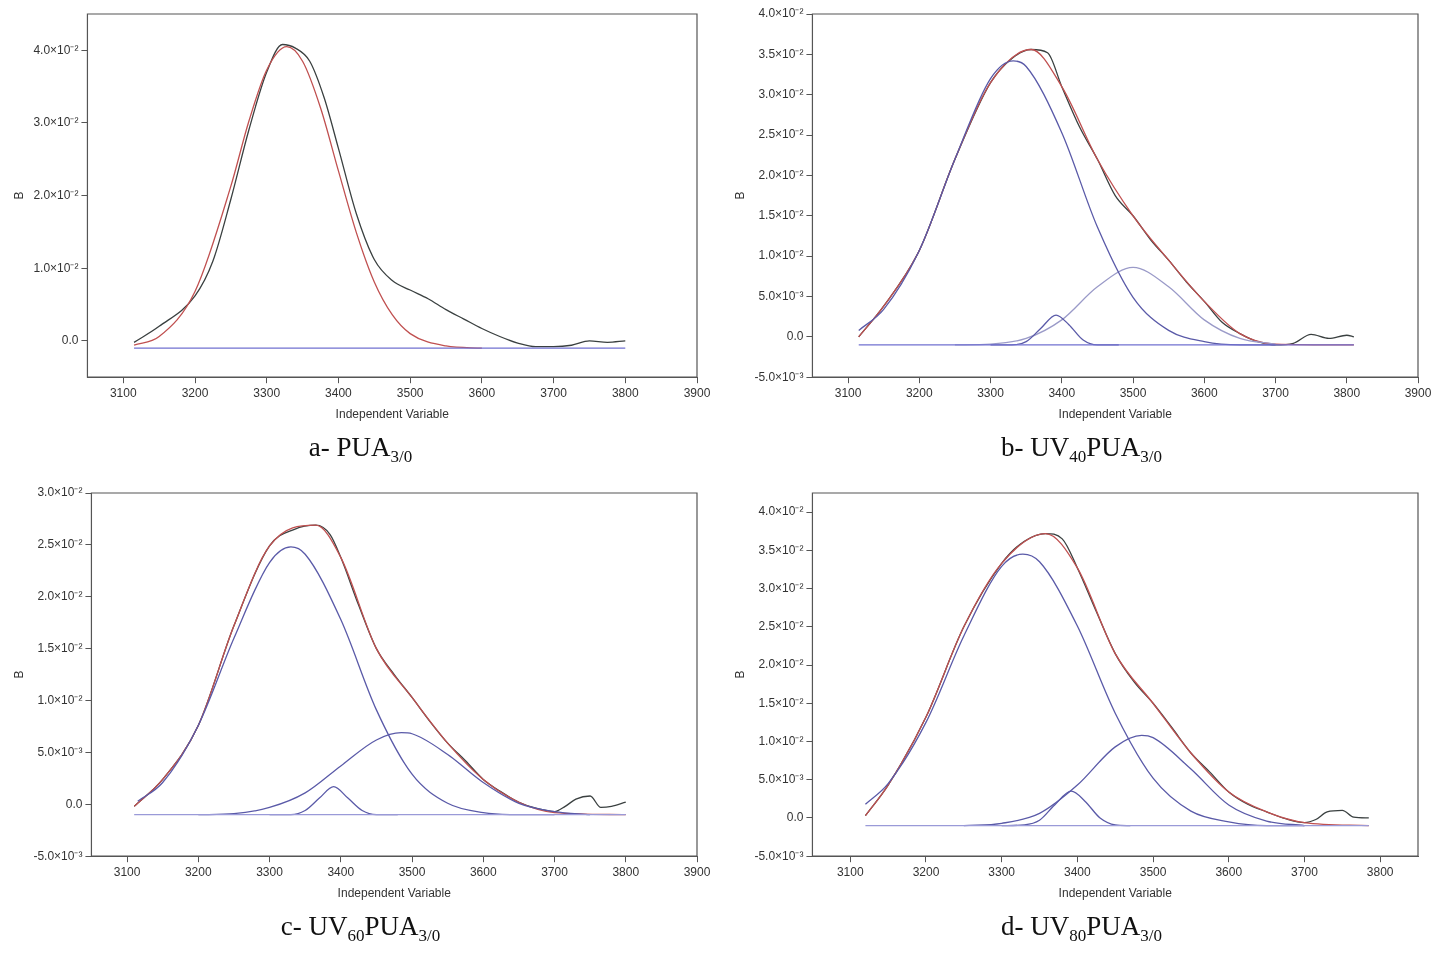 Image resolution: width=1442 pixels, height=958 pixels. What do you see at coordinates (360, 929) in the screenshot?
I see `text: c- UV$_{60}$PUA$_{3/0}$` at bounding box center [360, 929].